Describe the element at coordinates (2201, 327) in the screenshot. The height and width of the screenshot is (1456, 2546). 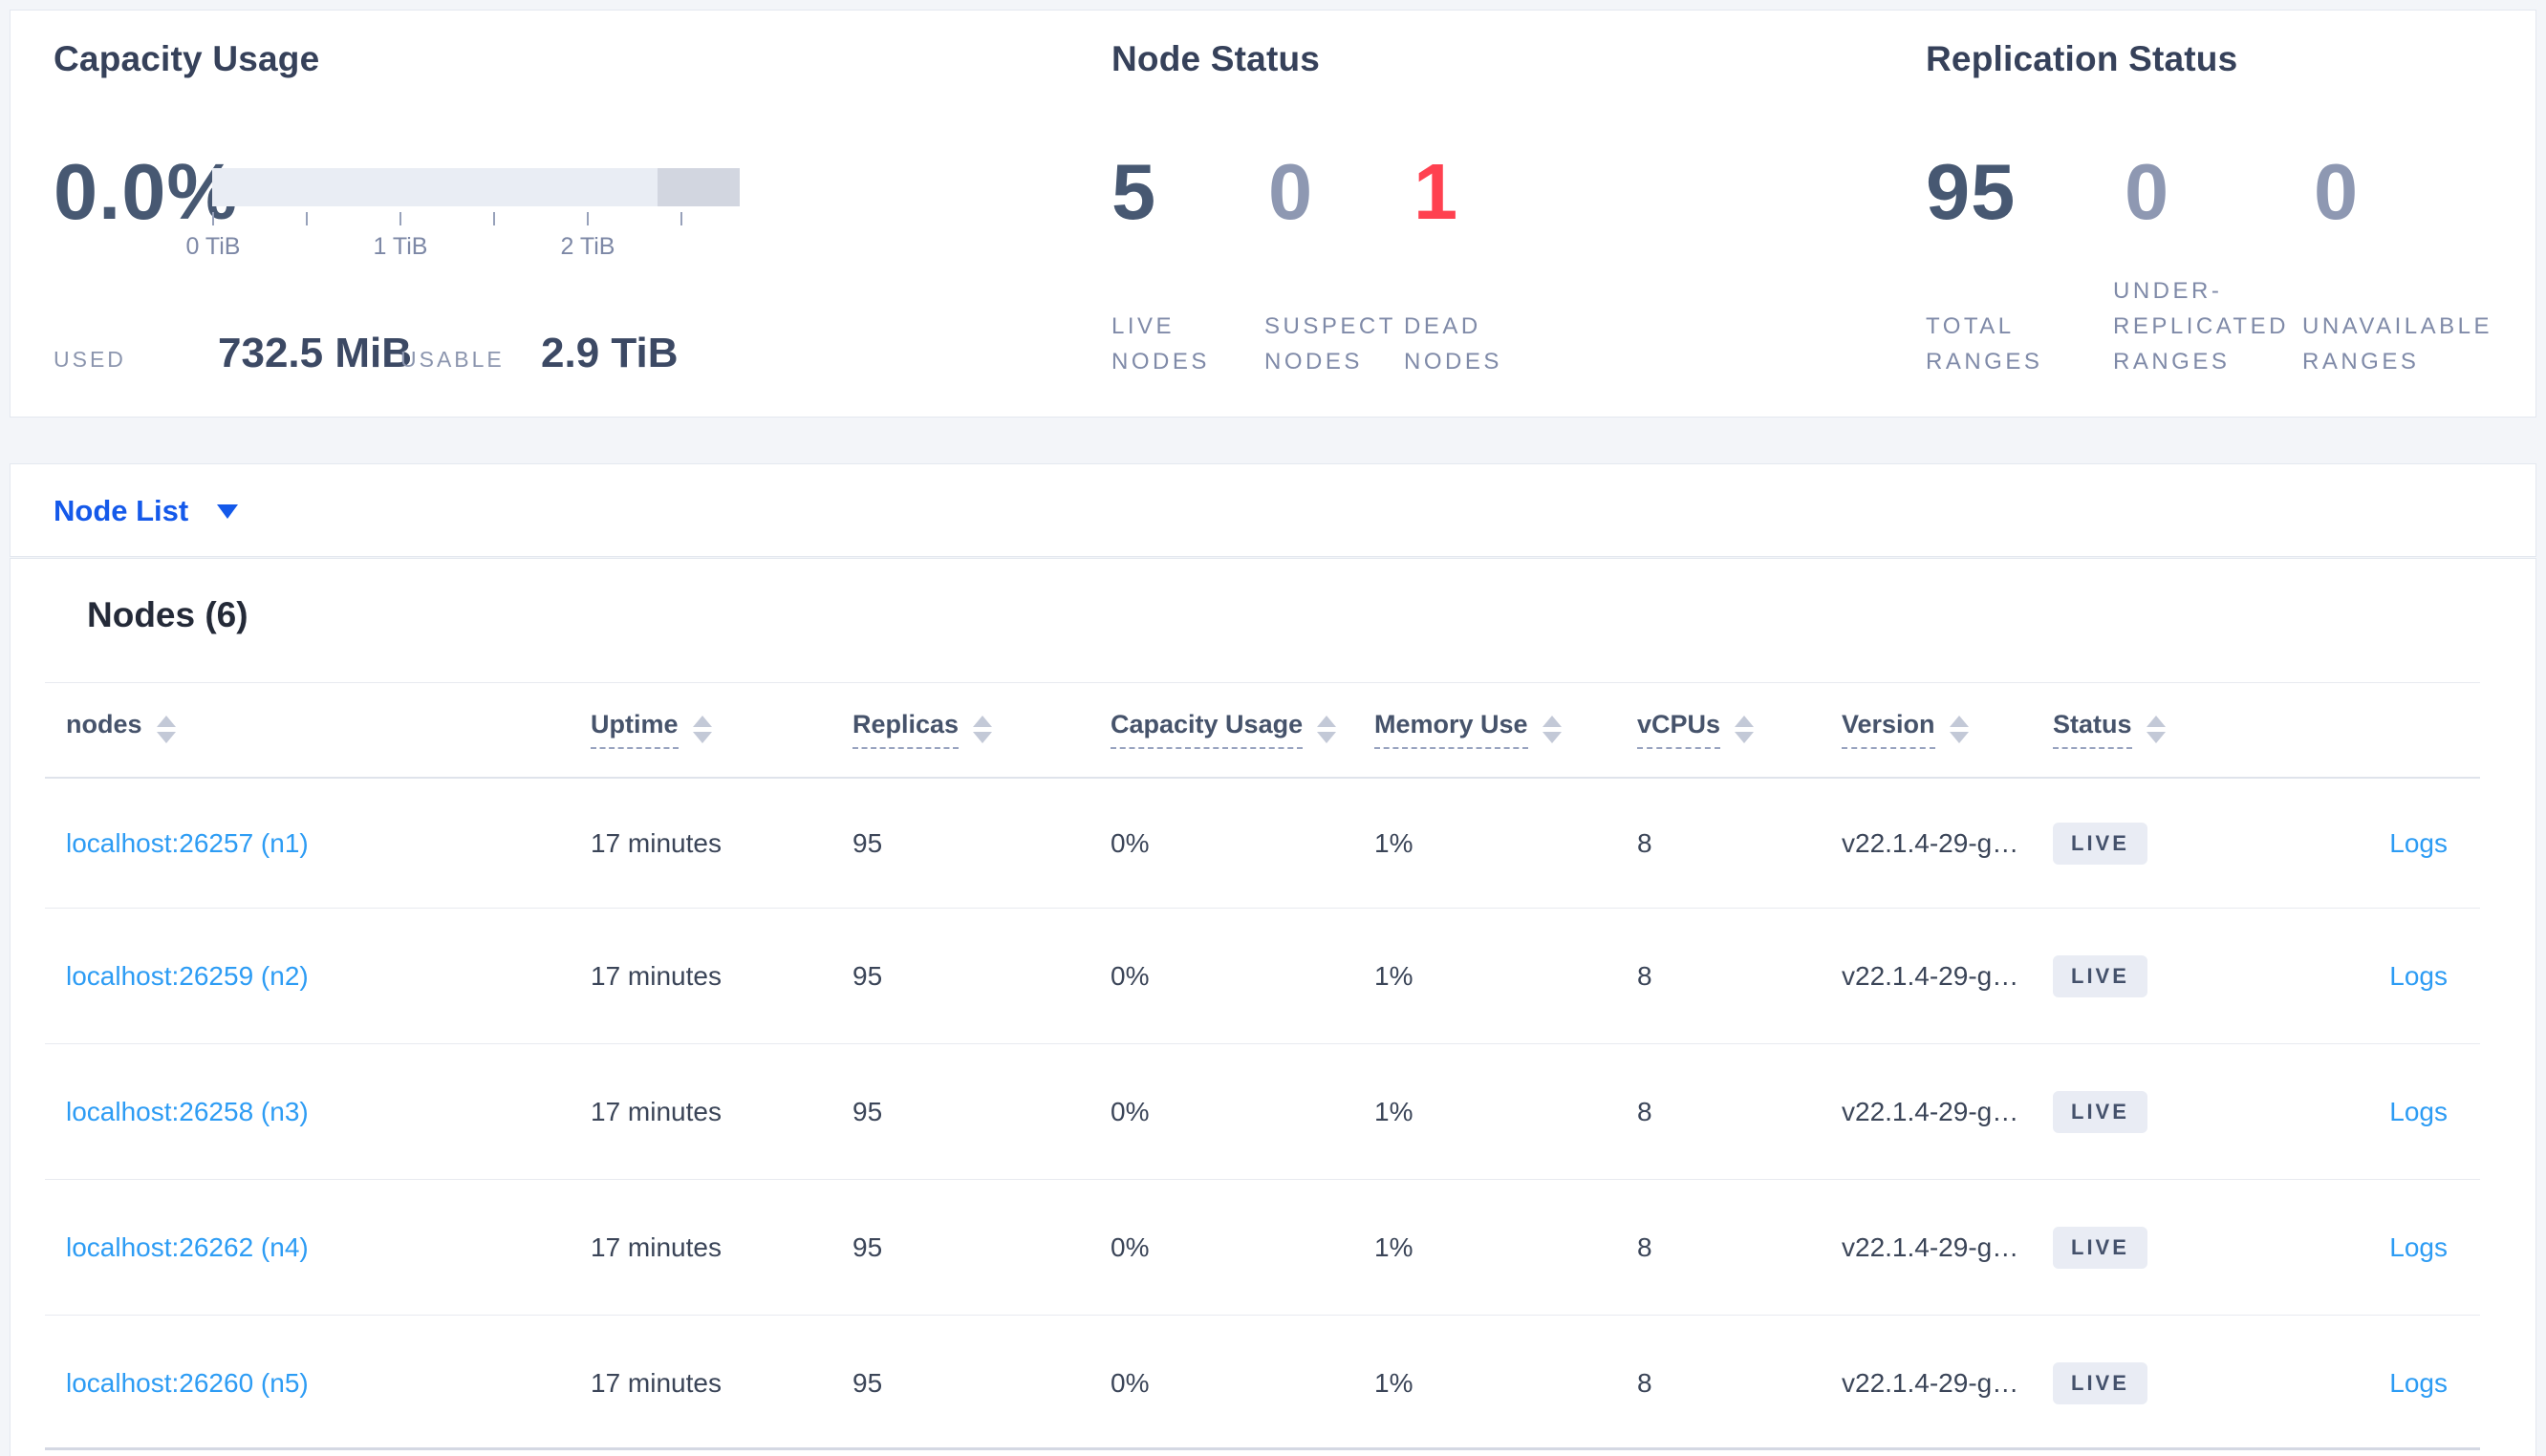
I see `under-replicated-label: UNDER- REPLICATED RANGES` at that location.